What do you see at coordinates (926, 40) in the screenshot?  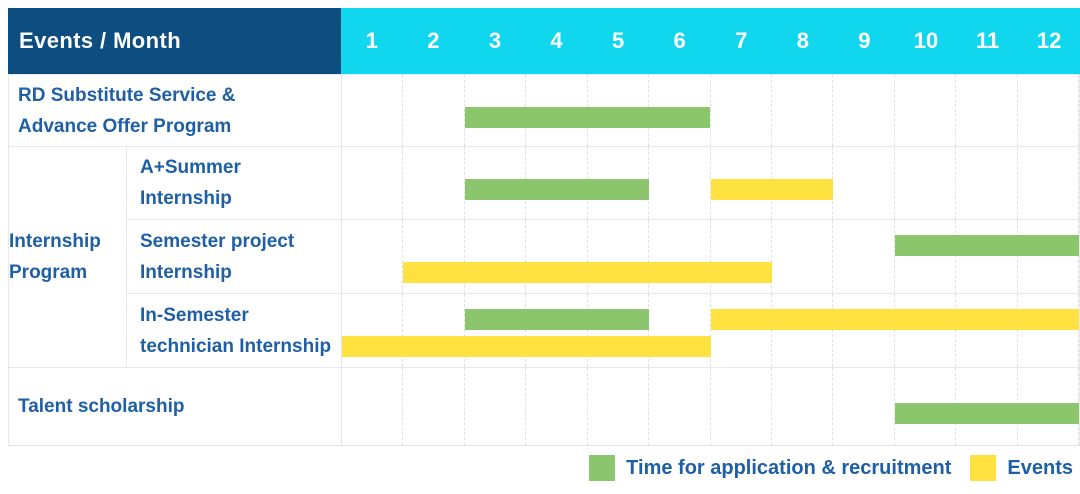 I see `month-header-10: 10` at bounding box center [926, 40].